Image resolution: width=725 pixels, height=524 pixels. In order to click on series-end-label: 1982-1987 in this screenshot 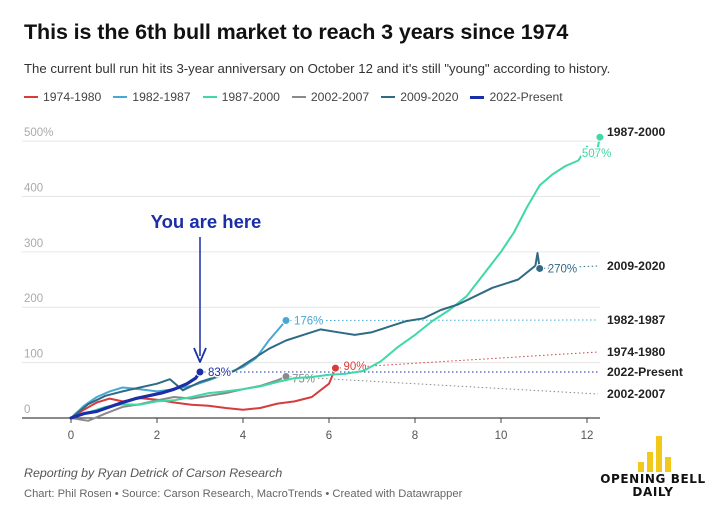, I will do `click(636, 320)`.